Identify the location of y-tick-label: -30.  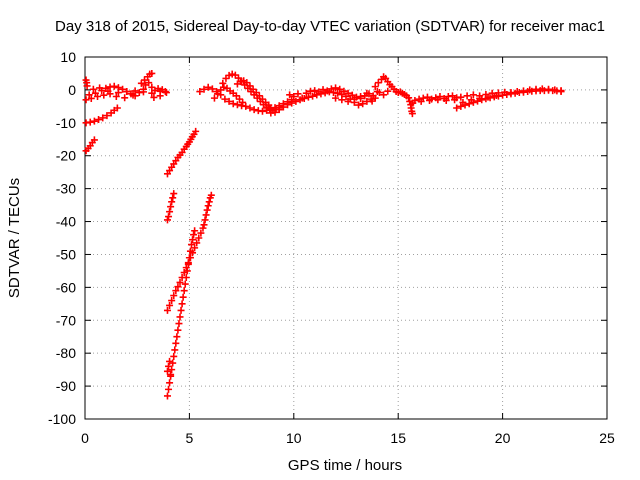
(66, 189).